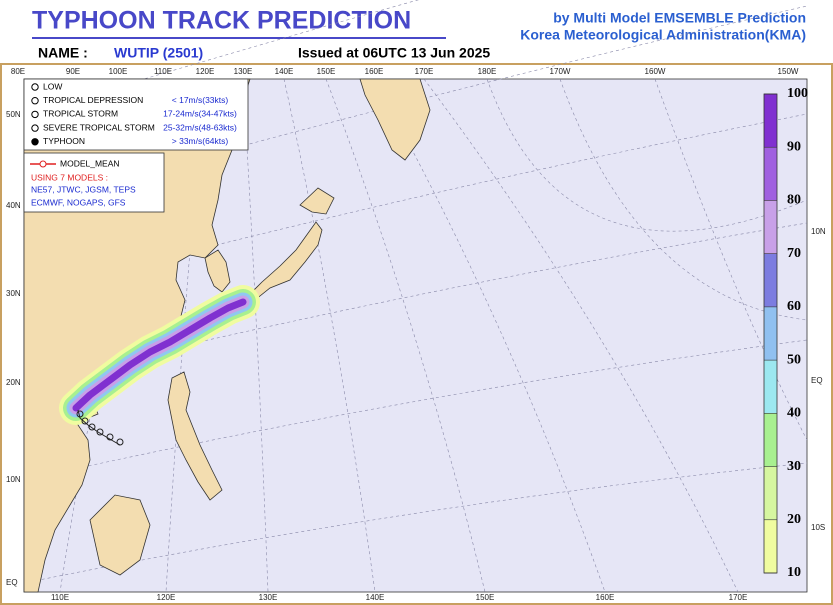 This screenshot has width=833, height=605. What do you see at coordinates (794, 200) in the screenshot?
I see `colorbar-label: 80` at bounding box center [794, 200].